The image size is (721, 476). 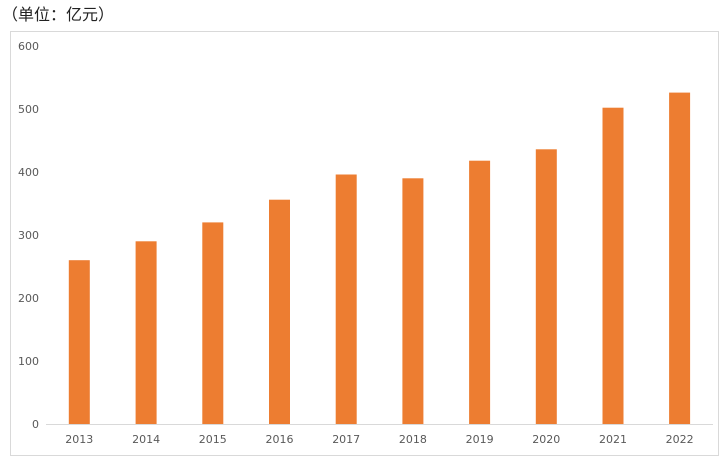 What do you see at coordinates (346, 439) in the screenshot?
I see `x-tick-label: 2017` at bounding box center [346, 439].